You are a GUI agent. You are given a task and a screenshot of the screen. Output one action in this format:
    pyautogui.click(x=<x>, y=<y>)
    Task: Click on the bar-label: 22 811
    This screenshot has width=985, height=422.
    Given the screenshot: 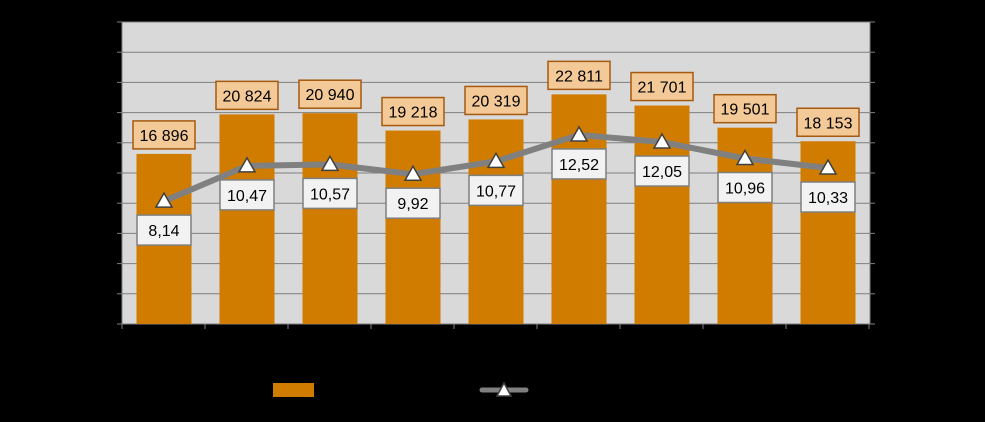 What is the action you would take?
    pyautogui.click(x=579, y=75)
    